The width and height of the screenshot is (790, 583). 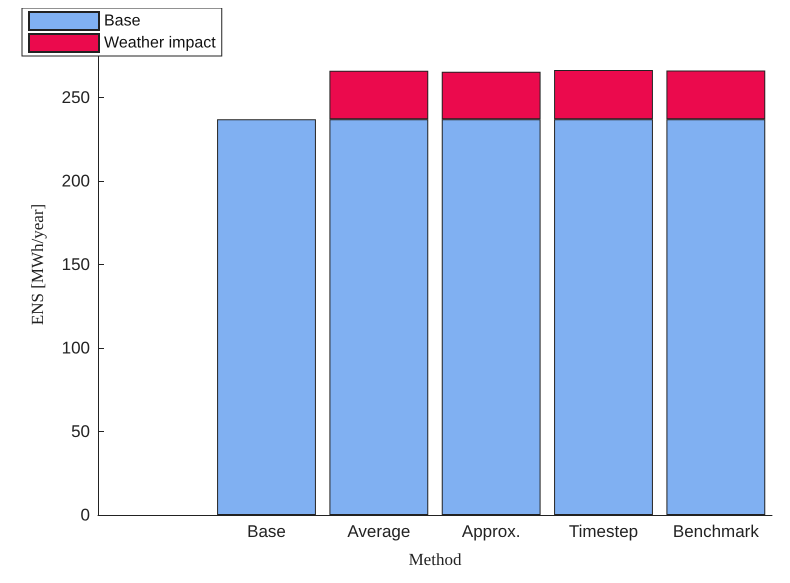 I want to click on y-tick-label: 100, so click(x=76, y=348).